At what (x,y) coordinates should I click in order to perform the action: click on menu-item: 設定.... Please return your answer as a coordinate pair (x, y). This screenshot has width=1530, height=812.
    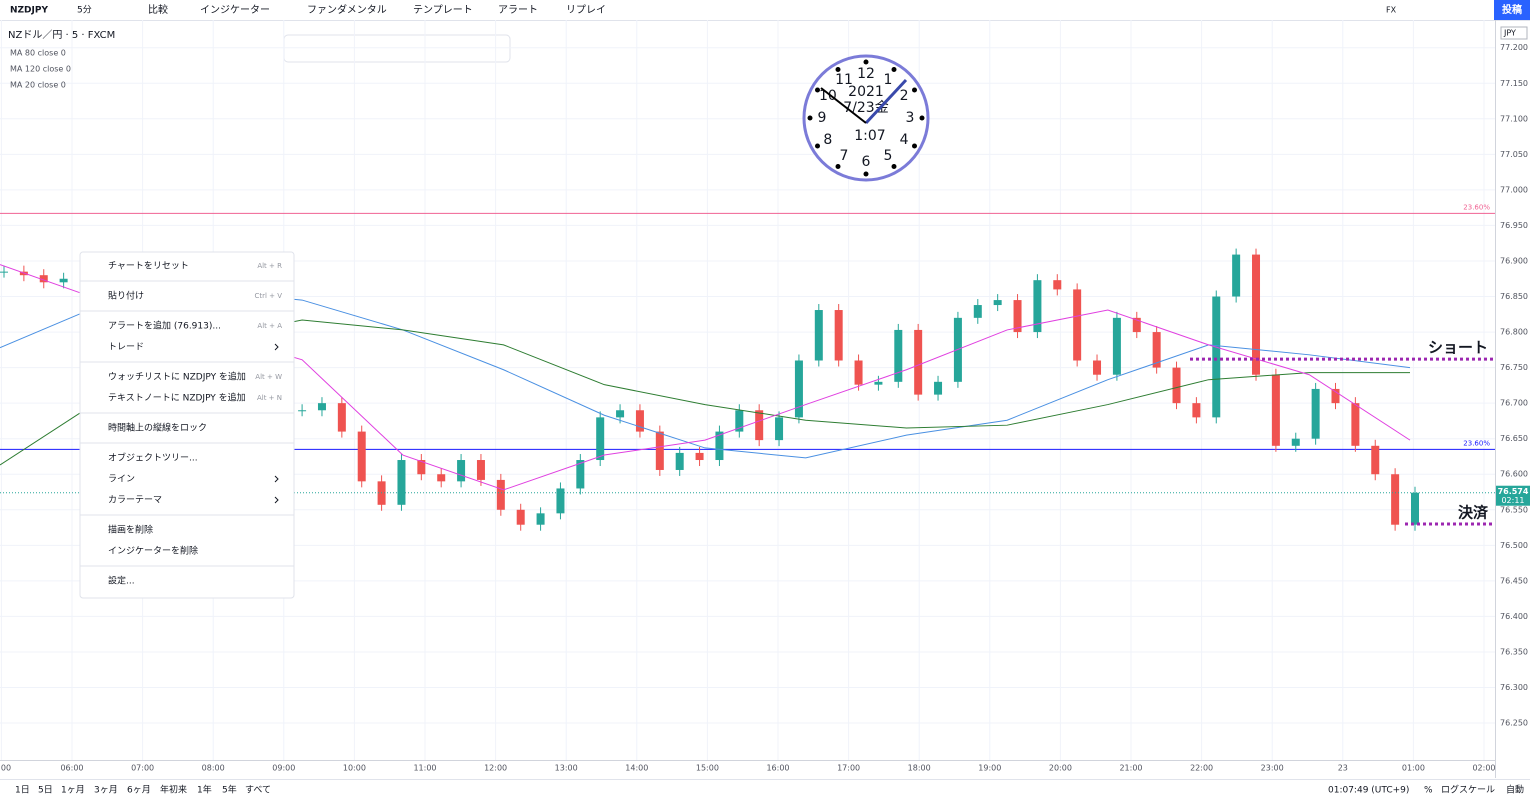
    Looking at the image, I should click on (121, 581).